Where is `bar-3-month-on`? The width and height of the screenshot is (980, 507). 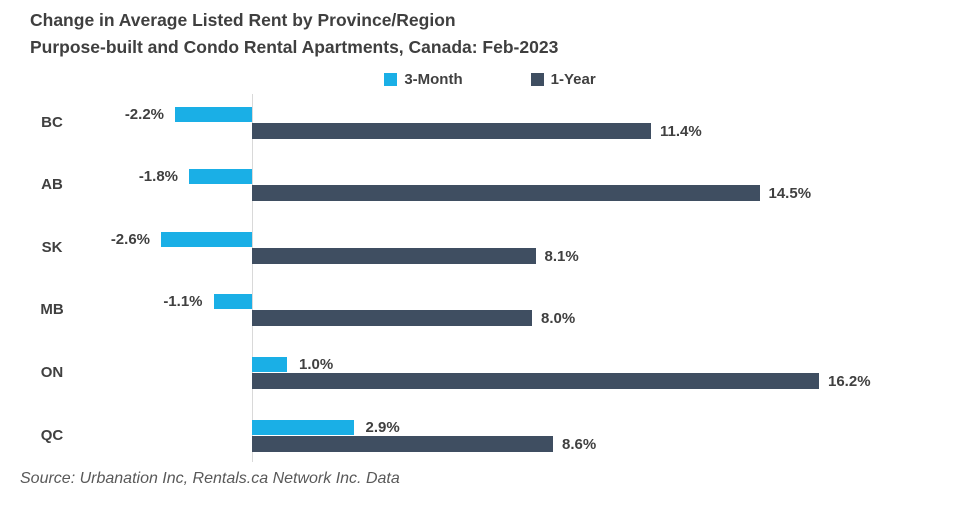 bar-3-month-on is located at coordinates (269, 364).